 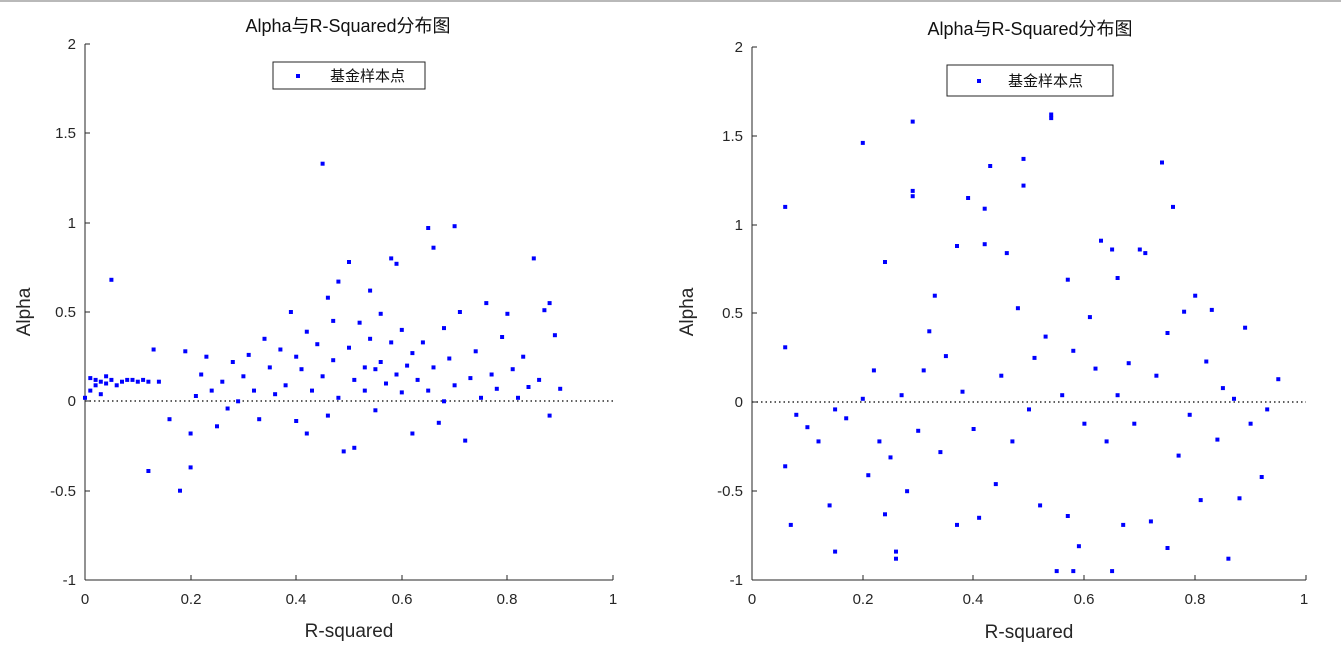 What do you see at coordinates (732, 313) in the screenshot?
I see `y-tick-label: 0.5` at bounding box center [732, 313].